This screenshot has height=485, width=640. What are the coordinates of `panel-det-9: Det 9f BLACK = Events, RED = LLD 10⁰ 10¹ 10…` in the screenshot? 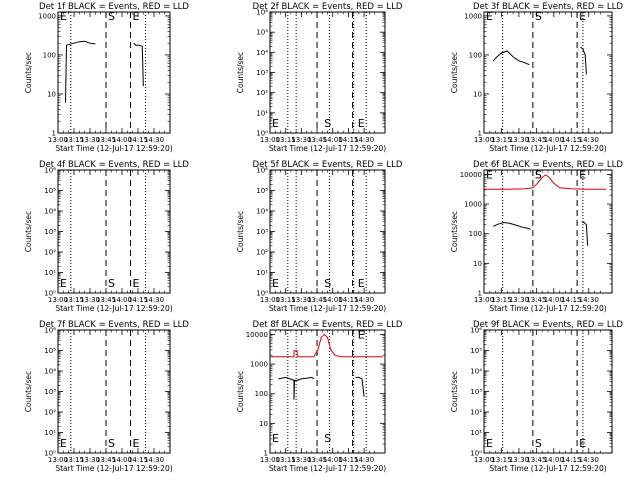 It's located at (536, 396).